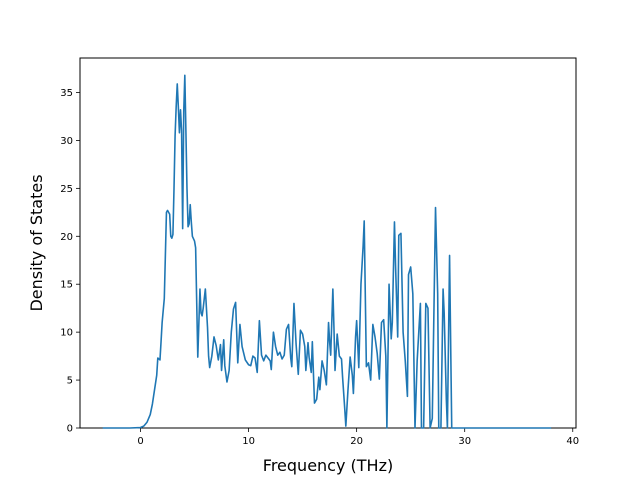 The image size is (640, 485). I want to click on y-tick-label: 35, so click(66, 93).